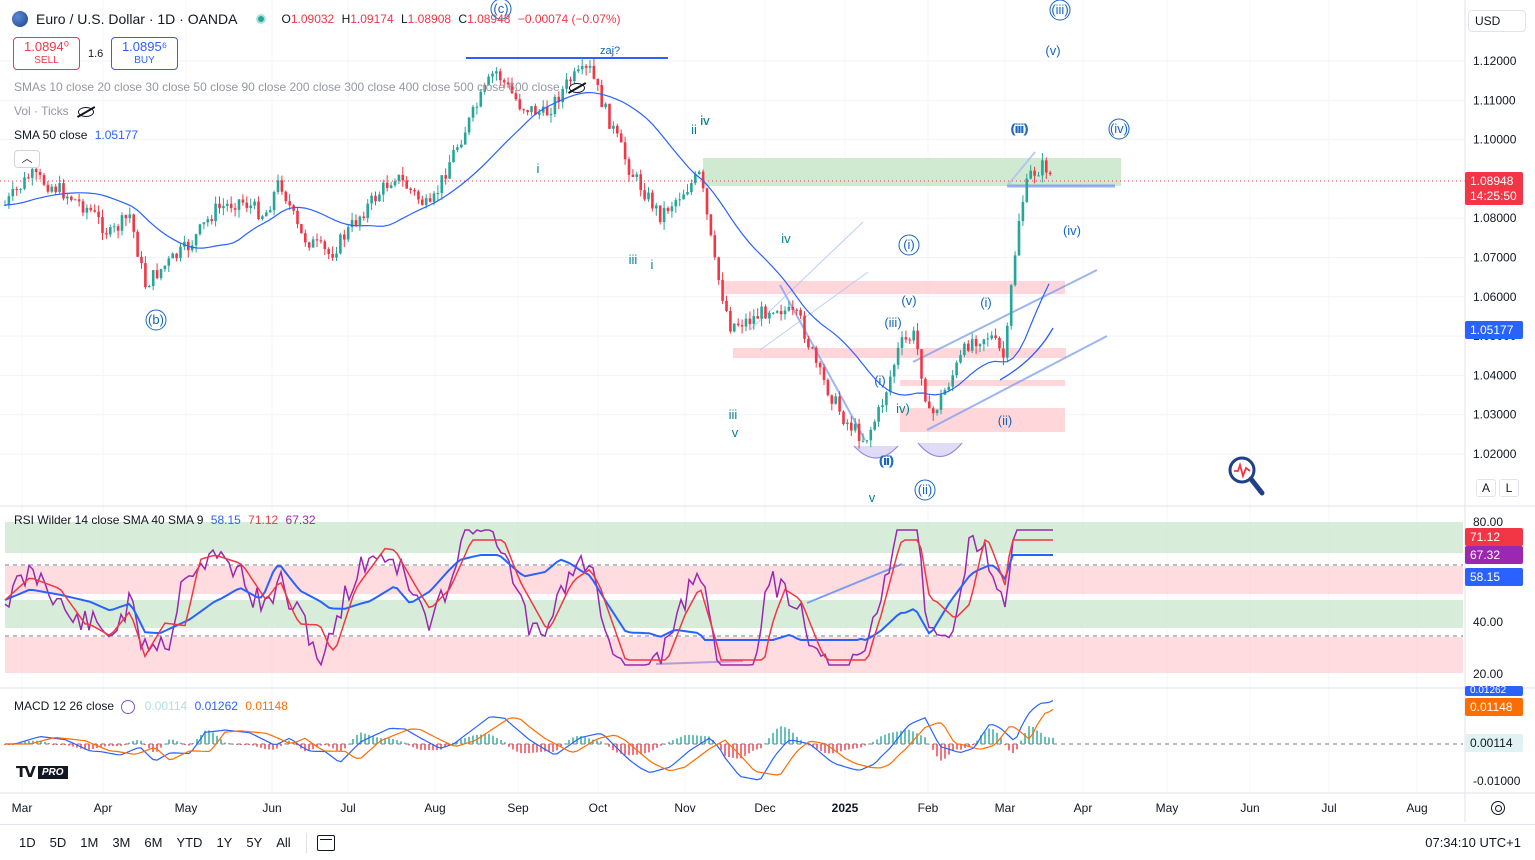 This screenshot has width=1535, height=860. I want to click on collapse-legend-button: ︿, so click(27, 159).